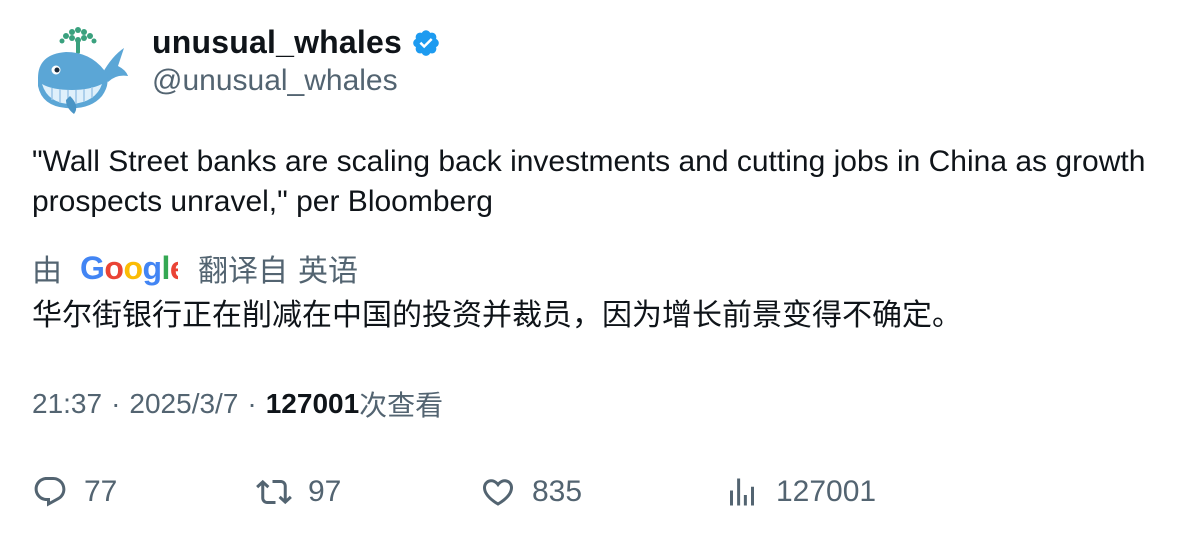 The height and width of the screenshot is (538, 1196). Describe the element at coordinates (826, 491) in the screenshot. I see `views-action-count: 127001` at that location.